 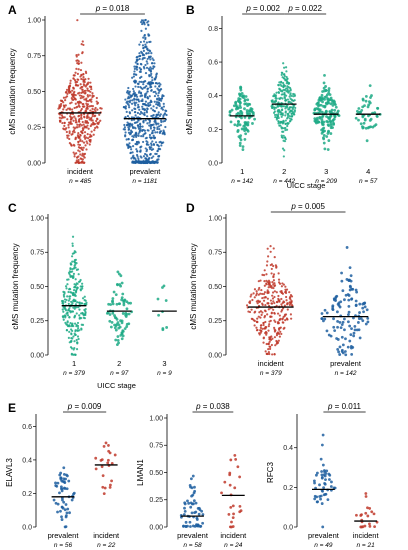 What do you see at coordinates (106, 545) in the screenshot?
I see `sample-size-label: n = 22` at bounding box center [106, 545].